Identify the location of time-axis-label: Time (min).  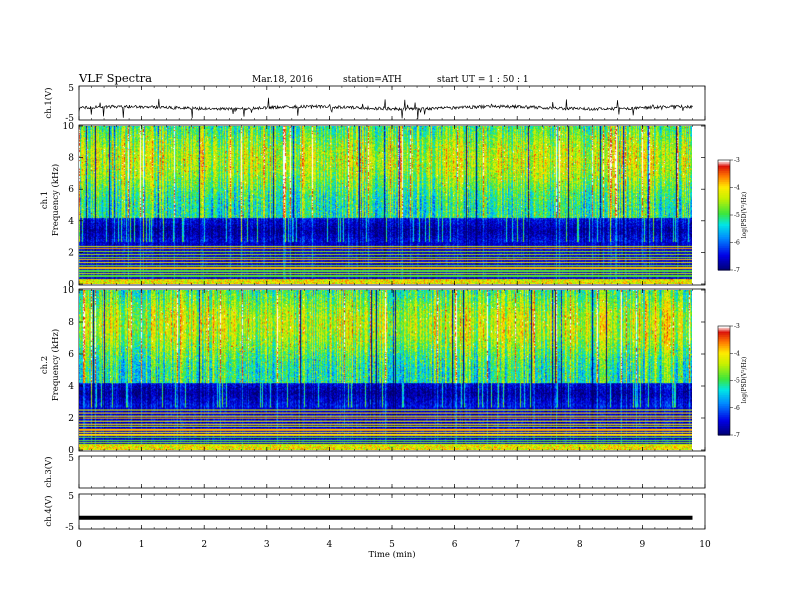
(391, 554).